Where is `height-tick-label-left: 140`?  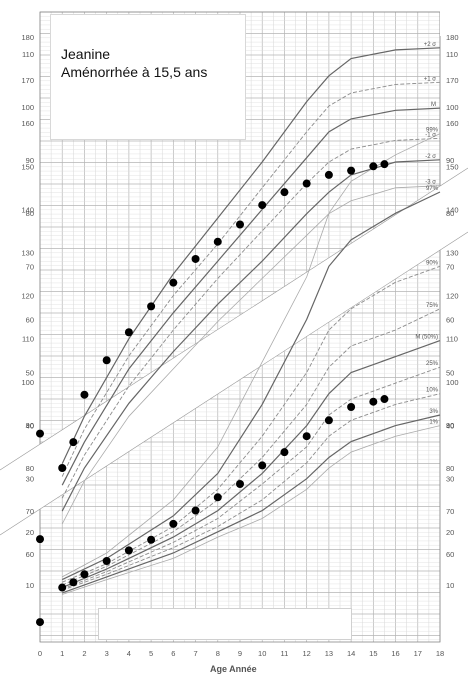
height-tick-label-left: 140 is located at coordinates (27, 209).